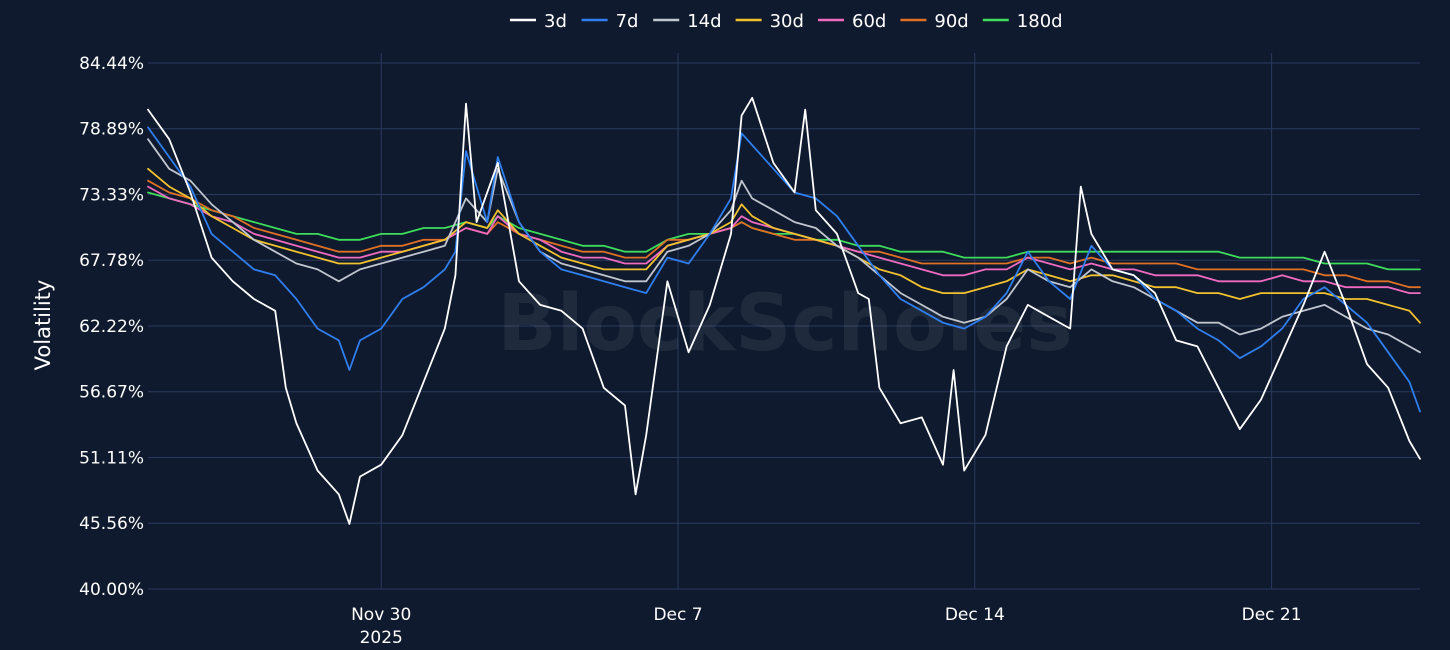 The height and width of the screenshot is (650, 1450). What do you see at coordinates (111, 64) in the screenshot?
I see `y-tick-label: 84.44%` at bounding box center [111, 64].